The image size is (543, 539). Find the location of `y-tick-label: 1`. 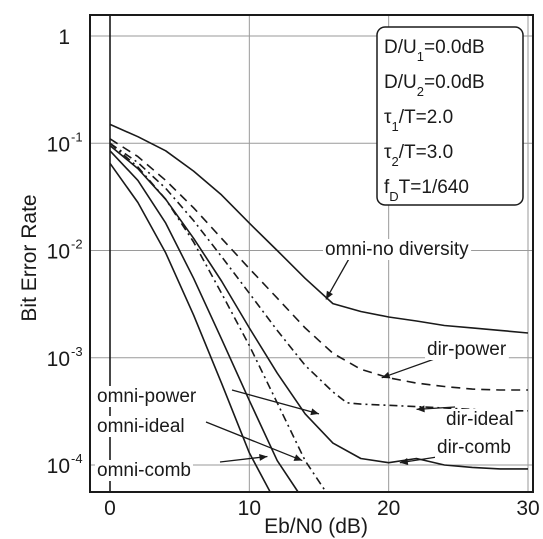

y-tick-label: 1 is located at coordinates (64, 37).